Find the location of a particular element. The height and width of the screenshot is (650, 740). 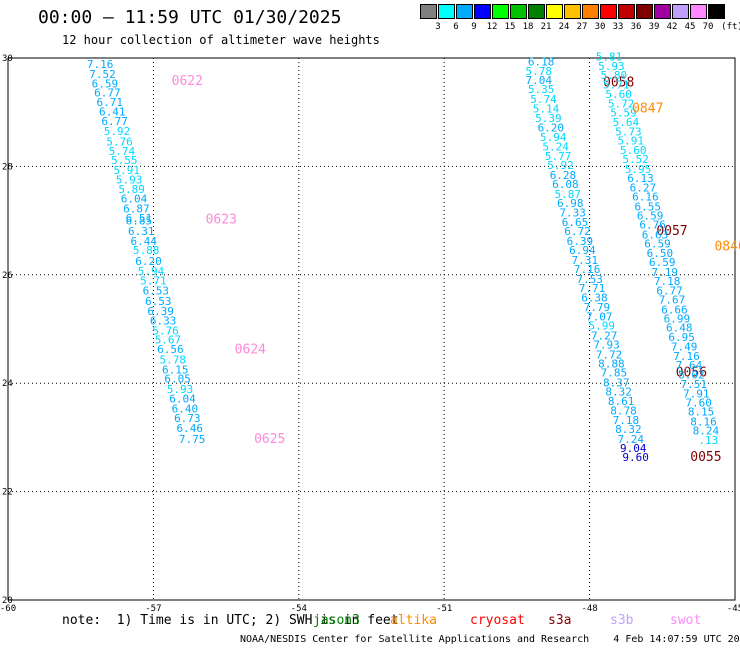

legend-label: 39 is located at coordinates (654, 27).